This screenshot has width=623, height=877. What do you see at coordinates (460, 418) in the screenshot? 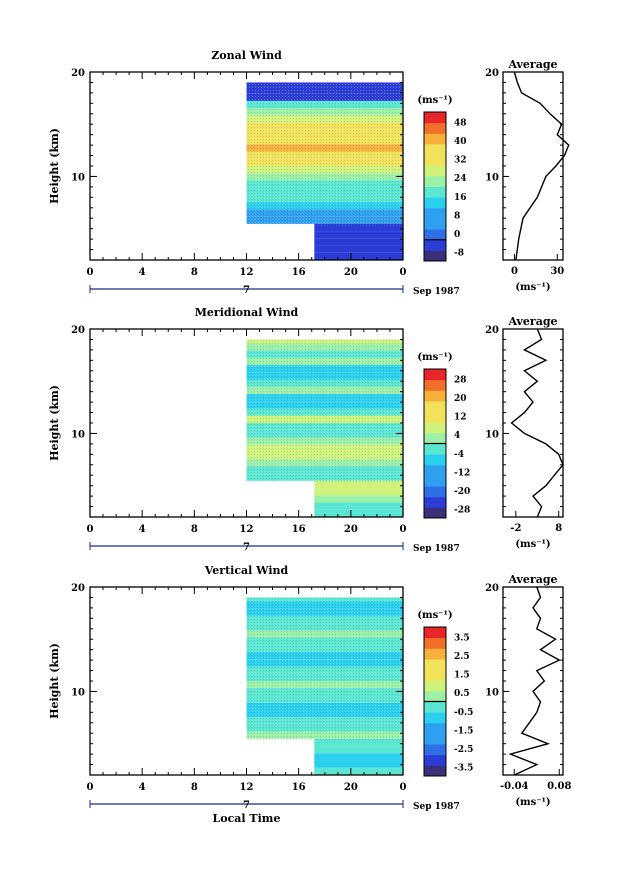
I see `colorbar-tick-label: 12` at bounding box center [460, 418].